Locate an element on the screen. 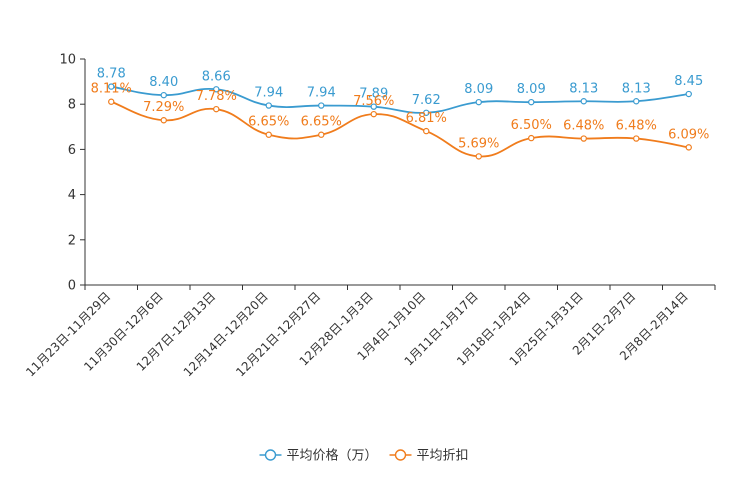 This screenshot has width=744, height=500. data-label: 8.45 is located at coordinates (688, 81).